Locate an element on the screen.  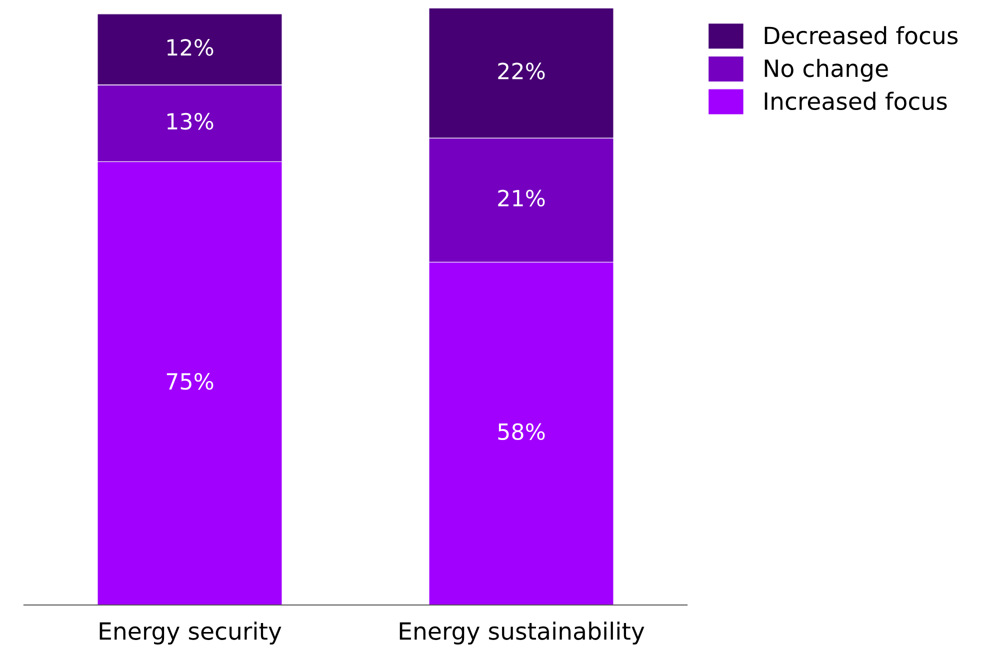
legend-label: Decreased focus is located at coordinates (861, 35).